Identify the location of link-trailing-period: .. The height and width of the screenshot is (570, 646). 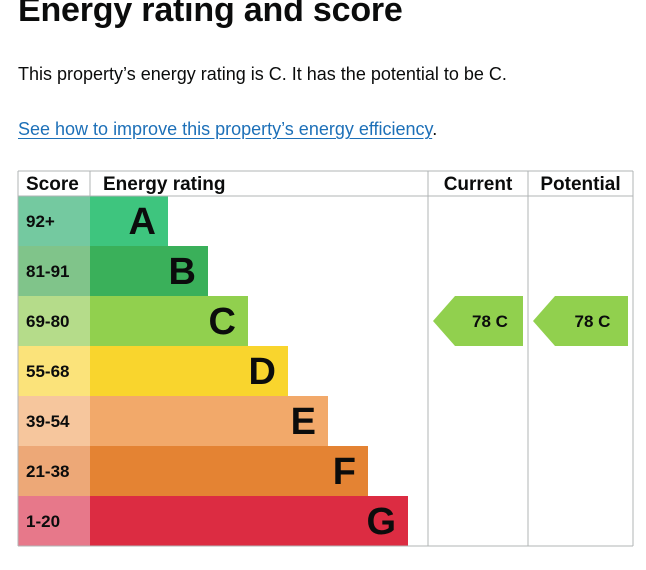
(435, 129).